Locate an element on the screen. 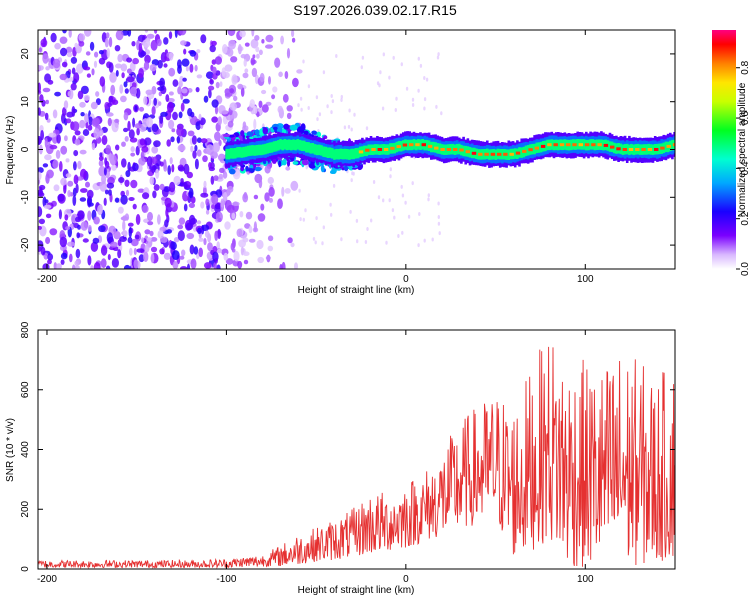 This screenshot has width=750, height=600. bottom-y-tick-label: 400 is located at coordinates (25, 449).